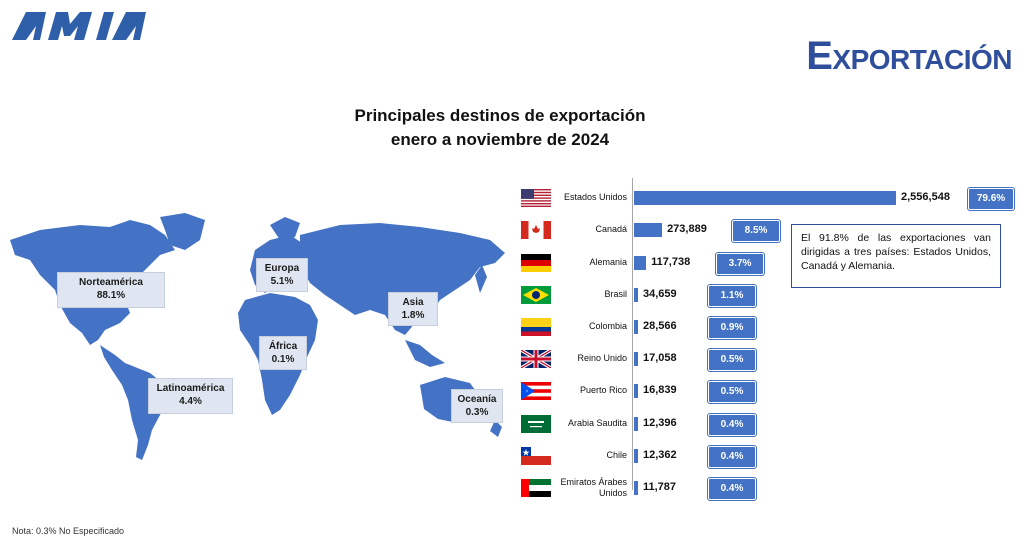  Describe the element at coordinates (660, 293) in the screenshot. I see `value-label: 34,659` at that location.